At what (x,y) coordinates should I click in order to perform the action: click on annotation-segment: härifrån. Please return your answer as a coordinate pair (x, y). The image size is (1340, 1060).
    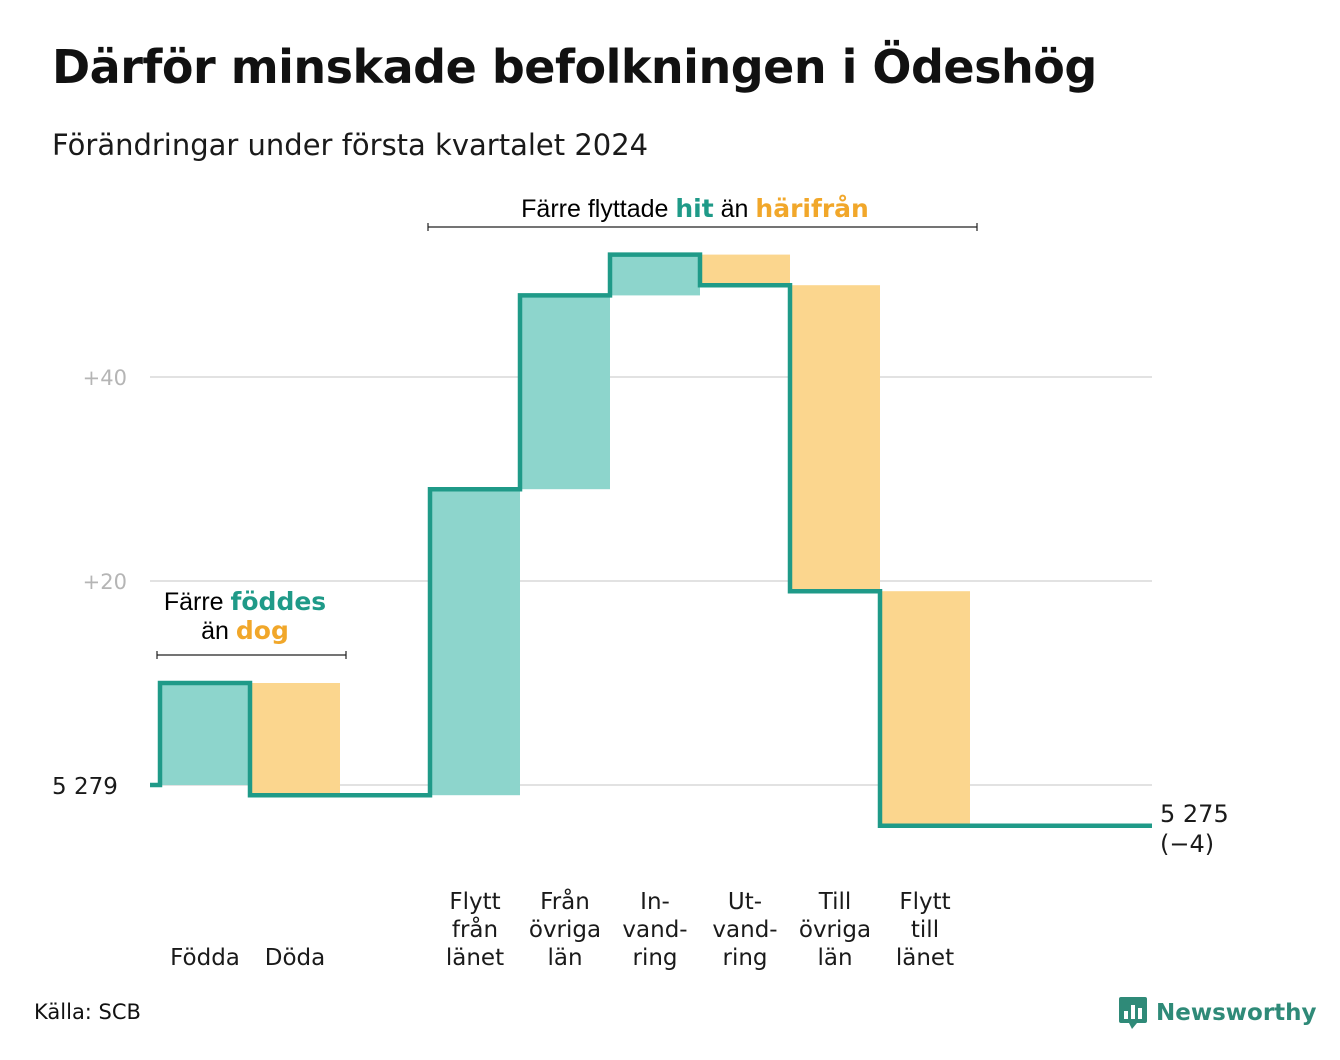
    Looking at the image, I should click on (811, 208).